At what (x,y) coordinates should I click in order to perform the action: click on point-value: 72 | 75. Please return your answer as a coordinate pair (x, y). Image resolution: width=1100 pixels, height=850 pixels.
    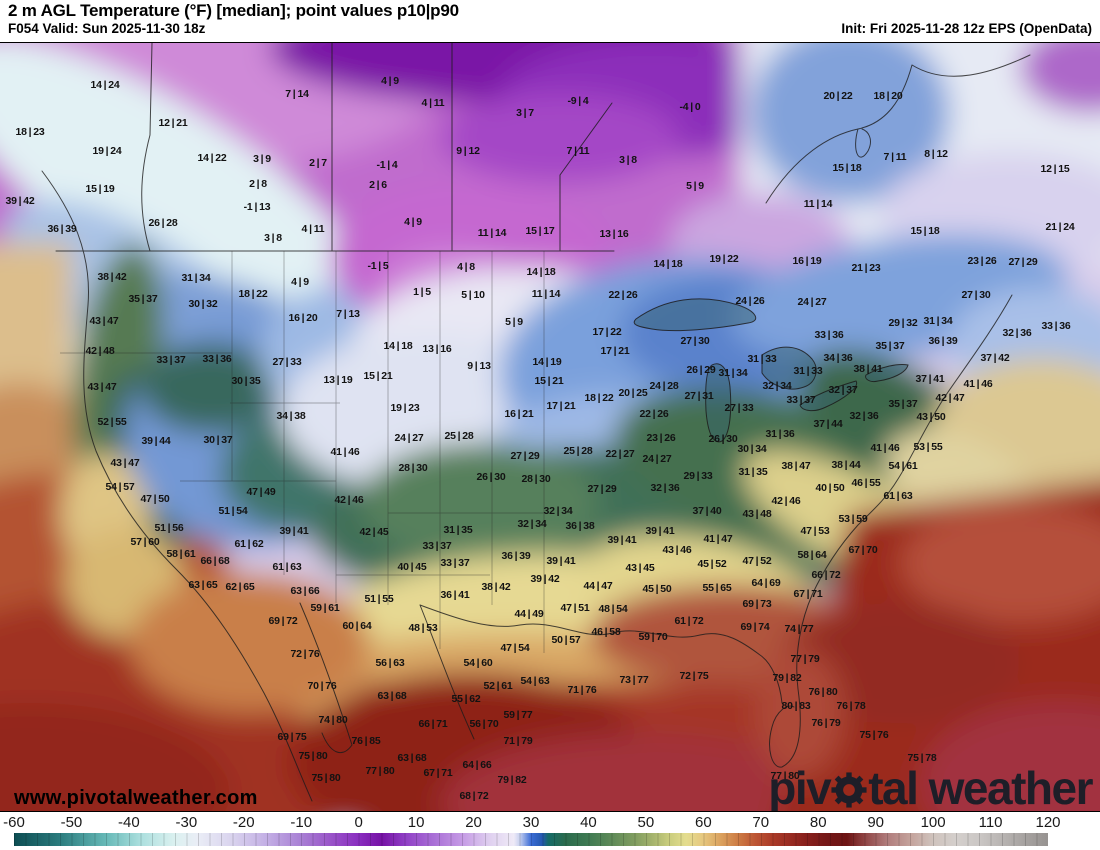
    Looking at the image, I should click on (694, 676).